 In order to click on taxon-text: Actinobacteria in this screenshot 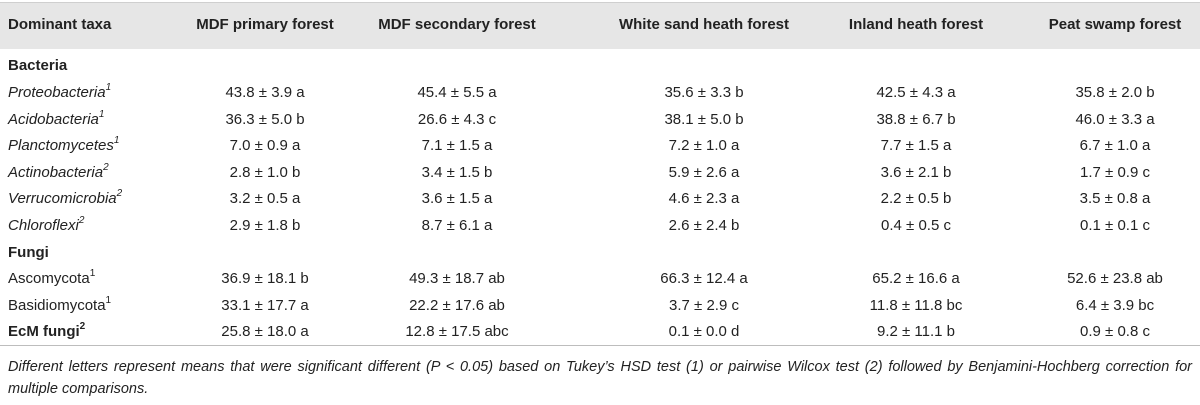, I will do `click(56, 172)`.